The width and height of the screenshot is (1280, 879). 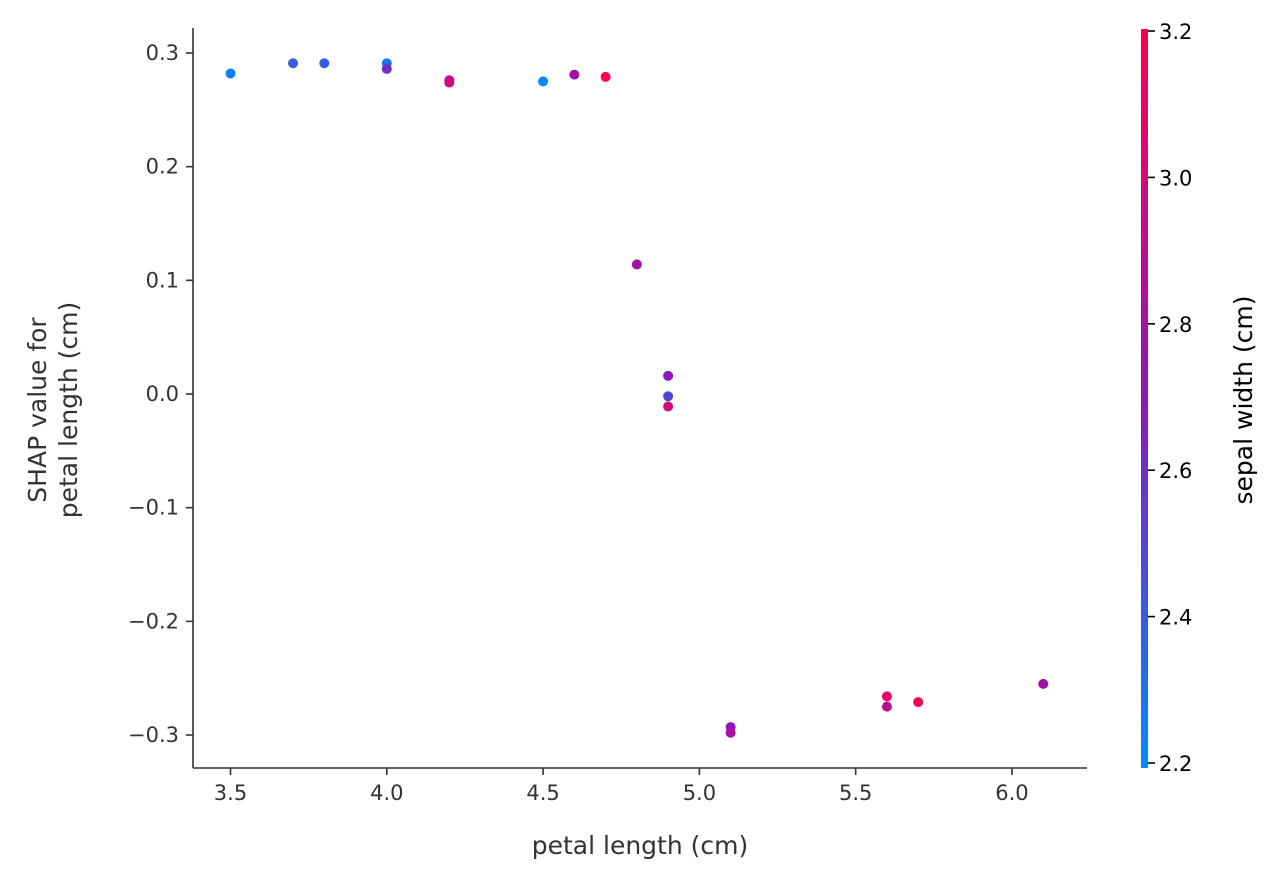 What do you see at coordinates (1011, 793) in the screenshot?
I see `x-tick-label: 6.0` at bounding box center [1011, 793].